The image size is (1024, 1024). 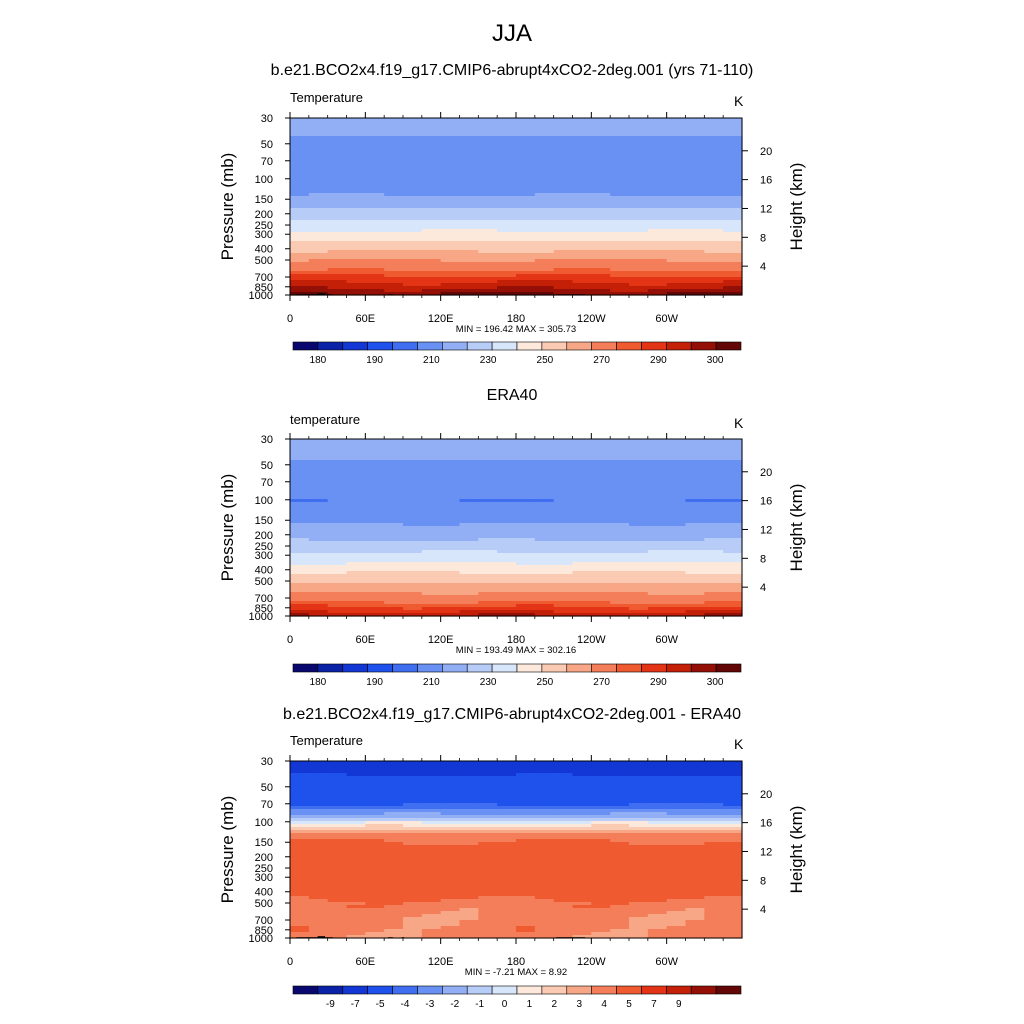 I want to click on x-tick-label: 60W, so click(x=666, y=640).